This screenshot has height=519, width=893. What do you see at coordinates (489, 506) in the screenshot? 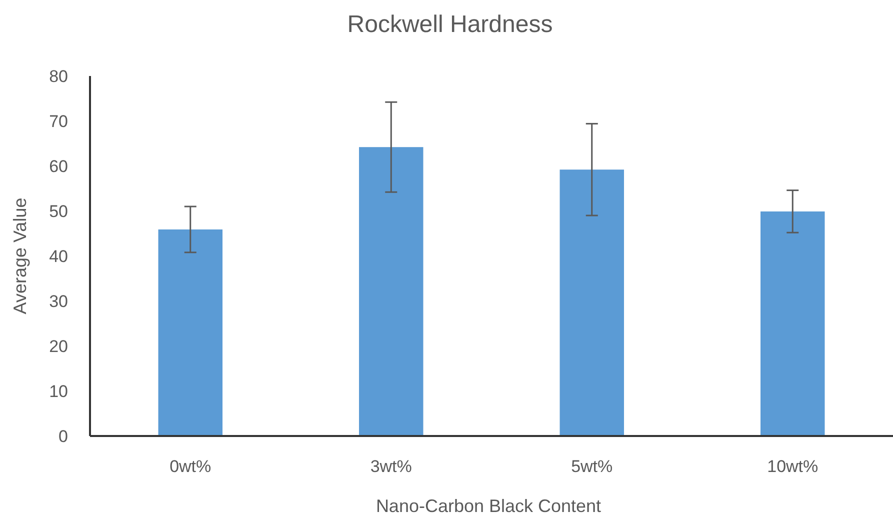
I see `x-axis-title: Nano-Carbon Black Content` at bounding box center [489, 506].